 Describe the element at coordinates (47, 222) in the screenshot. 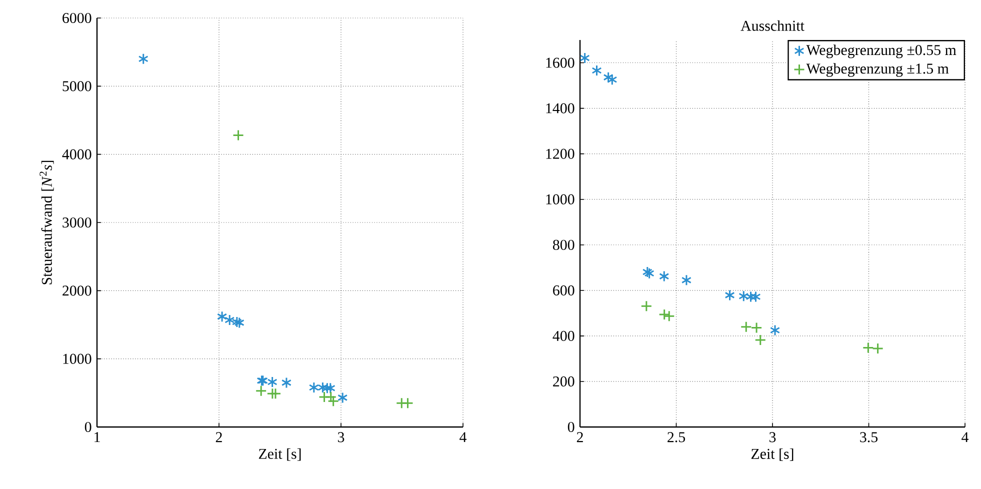

I see `y-axis-title: Steueraufwand [N$^{2}$s]` at that location.